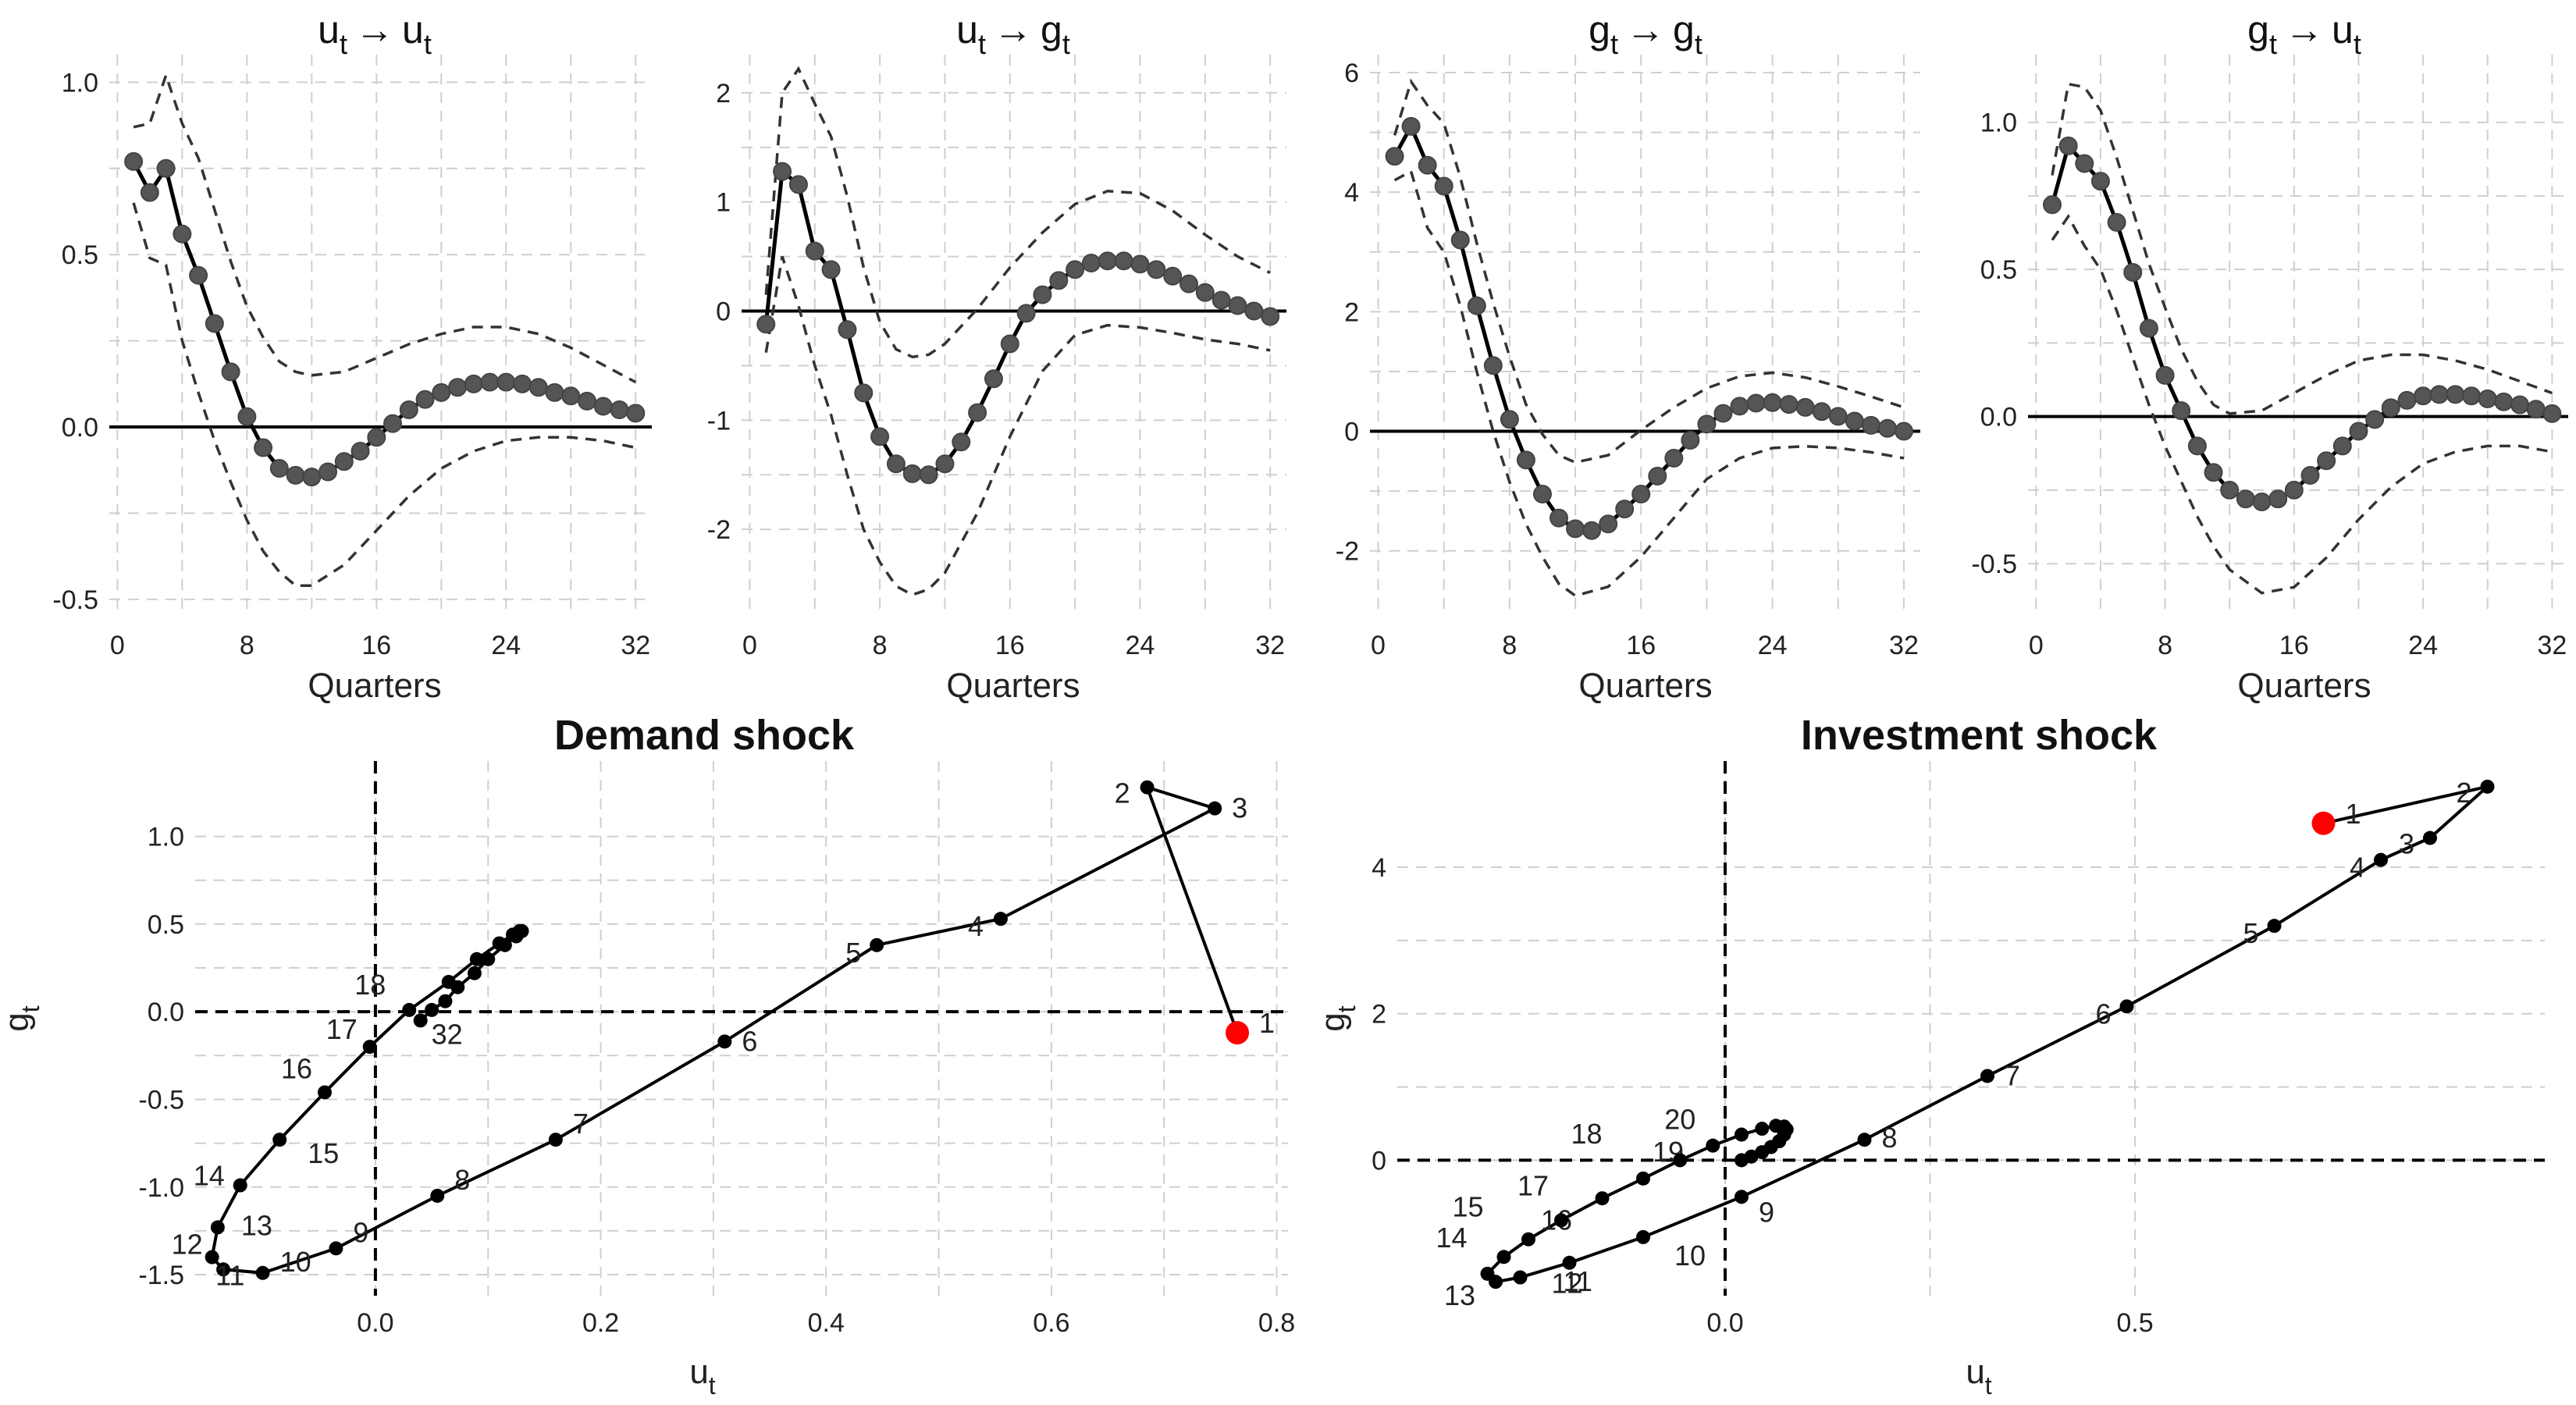 The width and height of the screenshot is (2576, 1405). What do you see at coordinates (376, 646) in the screenshot?
I see `irf1-xtick-2: 16` at bounding box center [376, 646].